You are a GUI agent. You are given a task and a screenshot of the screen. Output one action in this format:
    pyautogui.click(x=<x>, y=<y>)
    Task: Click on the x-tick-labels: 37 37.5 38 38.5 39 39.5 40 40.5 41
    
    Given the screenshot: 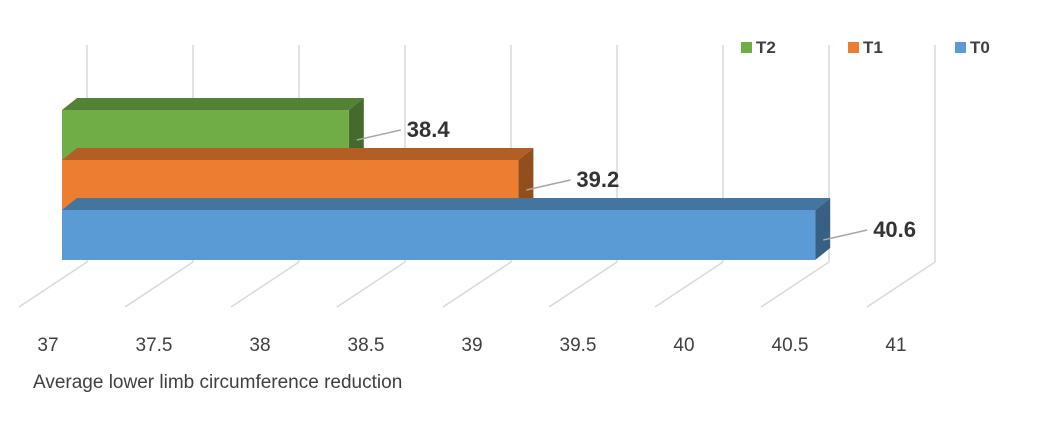 What is the action you would take?
    pyautogui.click(x=471, y=345)
    